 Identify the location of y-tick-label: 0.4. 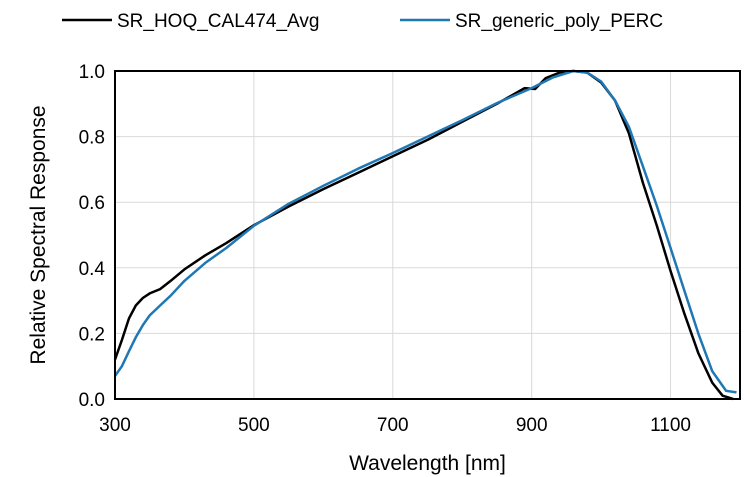
(92, 269).